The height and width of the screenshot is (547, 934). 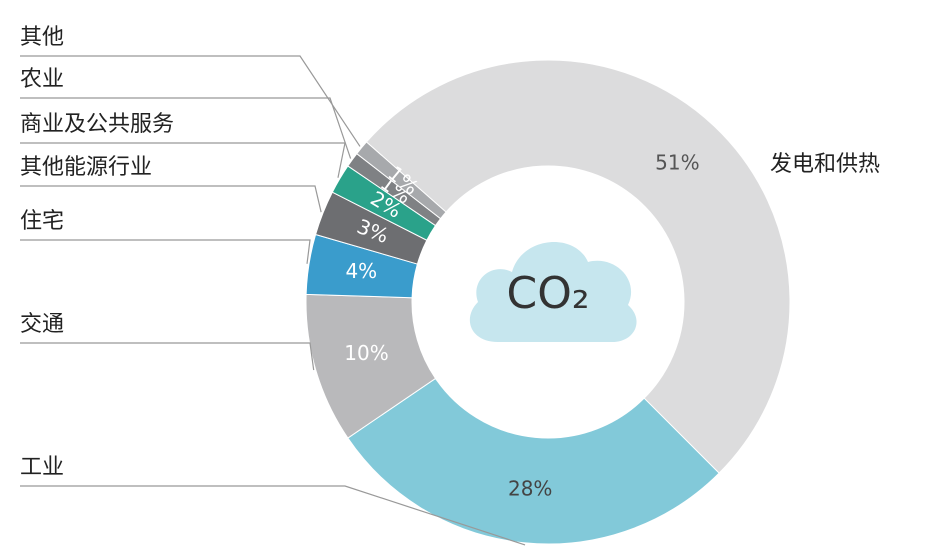 I want to click on value-label: 51%, so click(x=677, y=163).